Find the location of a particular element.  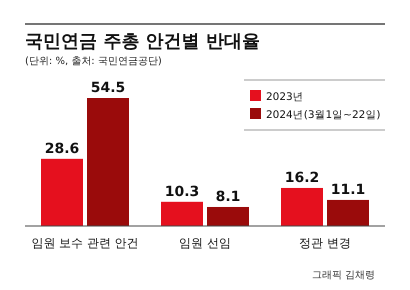

data-label: 11.1 is located at coordinates (348, 190).